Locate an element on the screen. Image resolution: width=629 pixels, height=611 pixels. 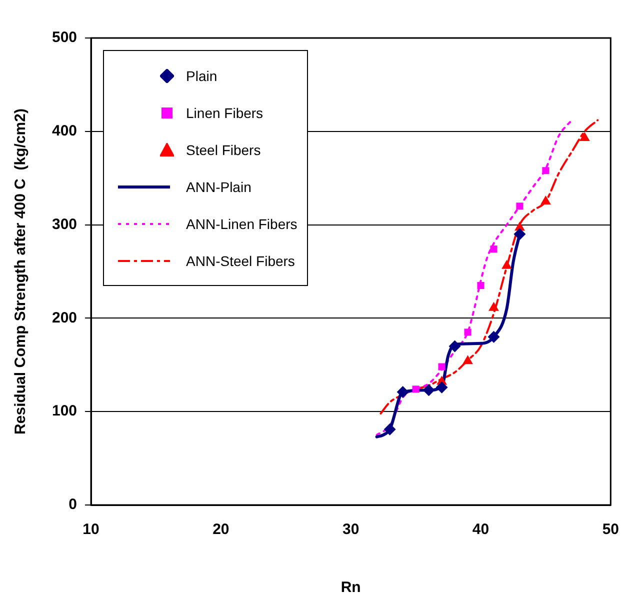
legend-label: ANN-Steel Fibers is located at coordinates (240, 260).